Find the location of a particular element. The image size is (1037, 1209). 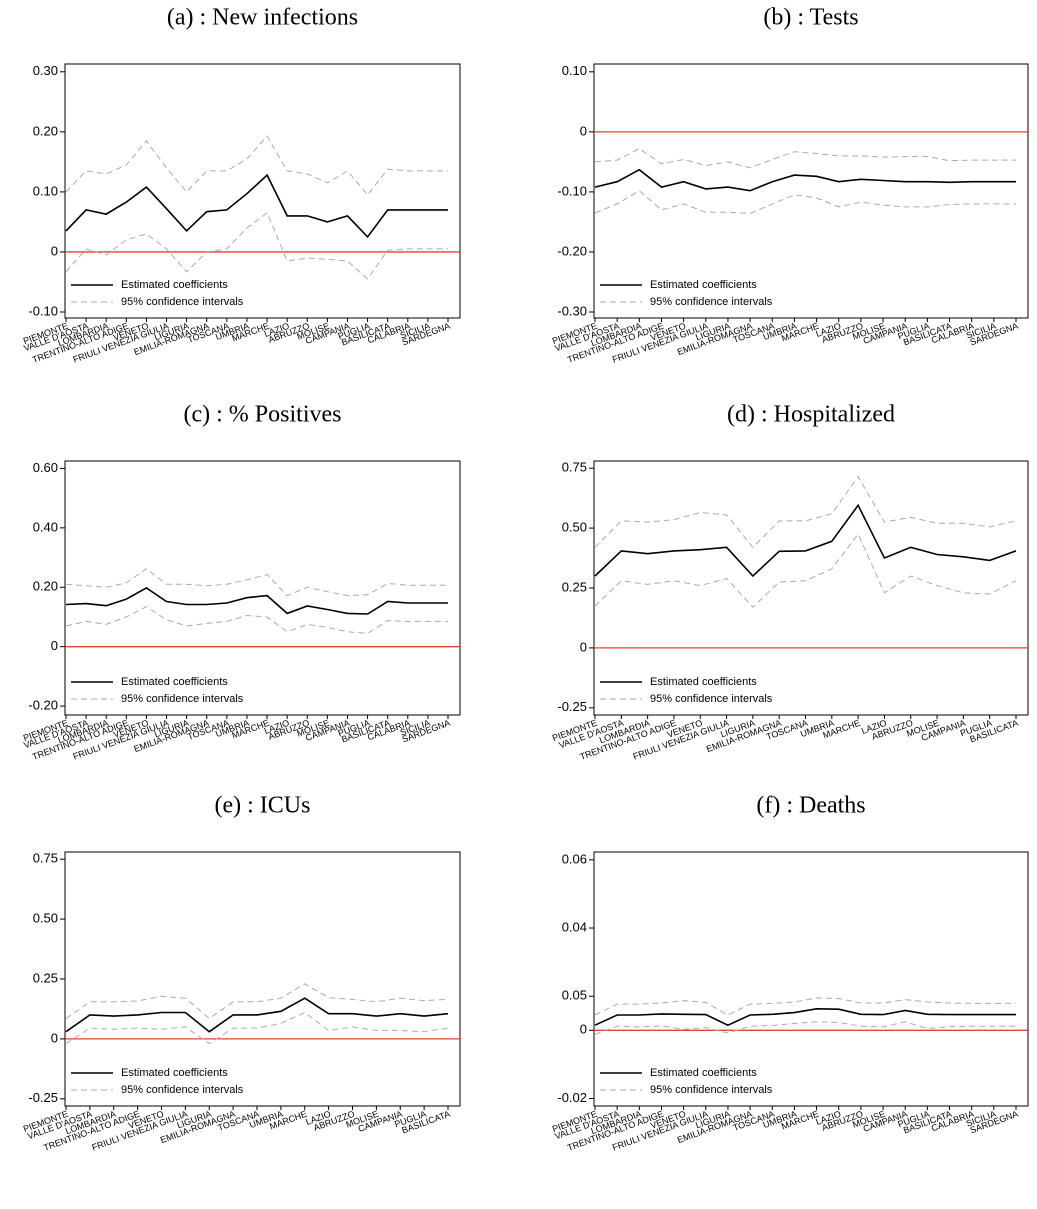

panel-title: (b) : Tests is located at coordinates (810, 18).